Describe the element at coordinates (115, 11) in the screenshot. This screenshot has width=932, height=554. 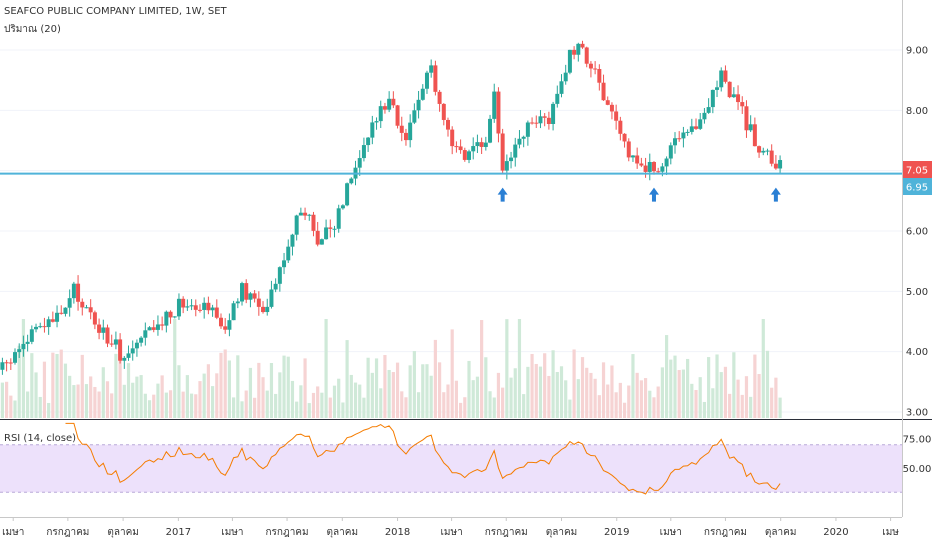
I see `symbol-legend: SEAFCO PUBLIC COMPANY LIMITED, 1W, SET` at that location.